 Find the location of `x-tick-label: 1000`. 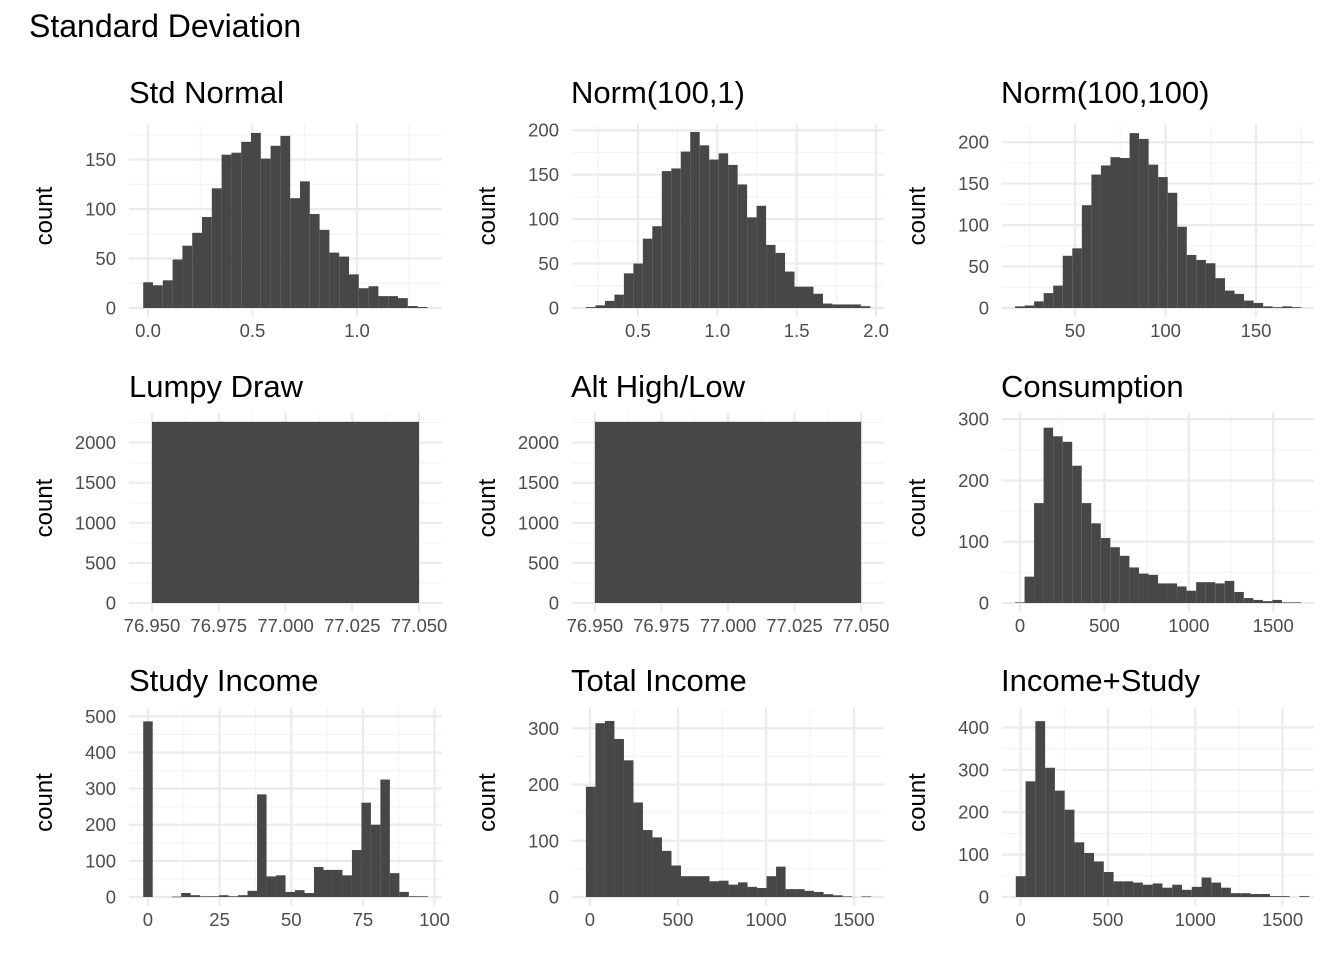

x-tick-label: 1000 is located at coordinates (765, 919).